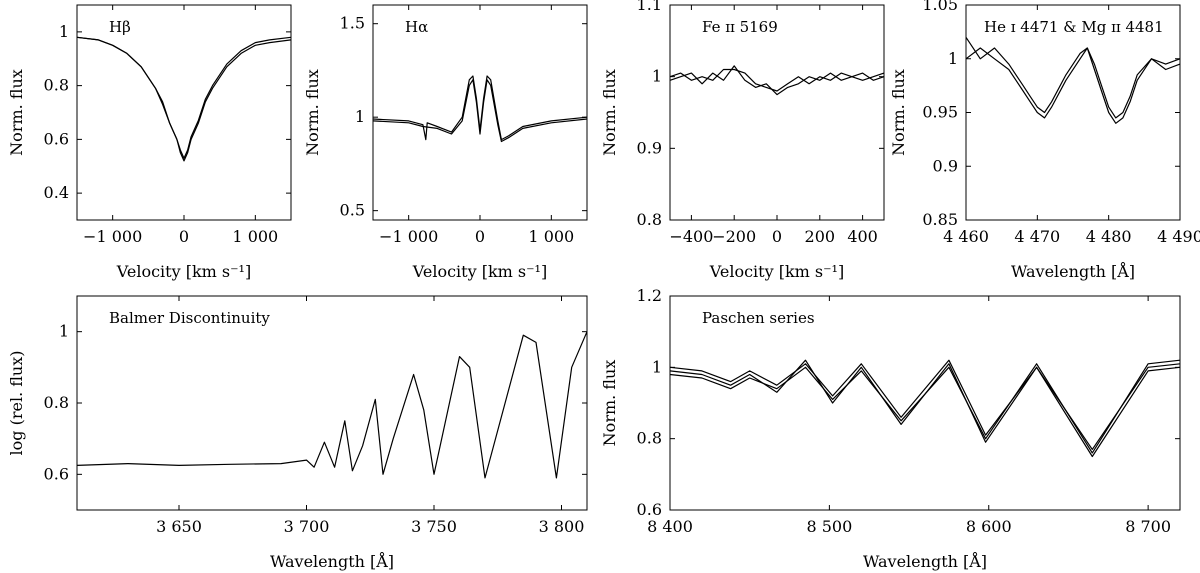 The width and height of the screenshot is (1200, 573). I want to click on x-tick-label: 8 600, so click(989, 526).